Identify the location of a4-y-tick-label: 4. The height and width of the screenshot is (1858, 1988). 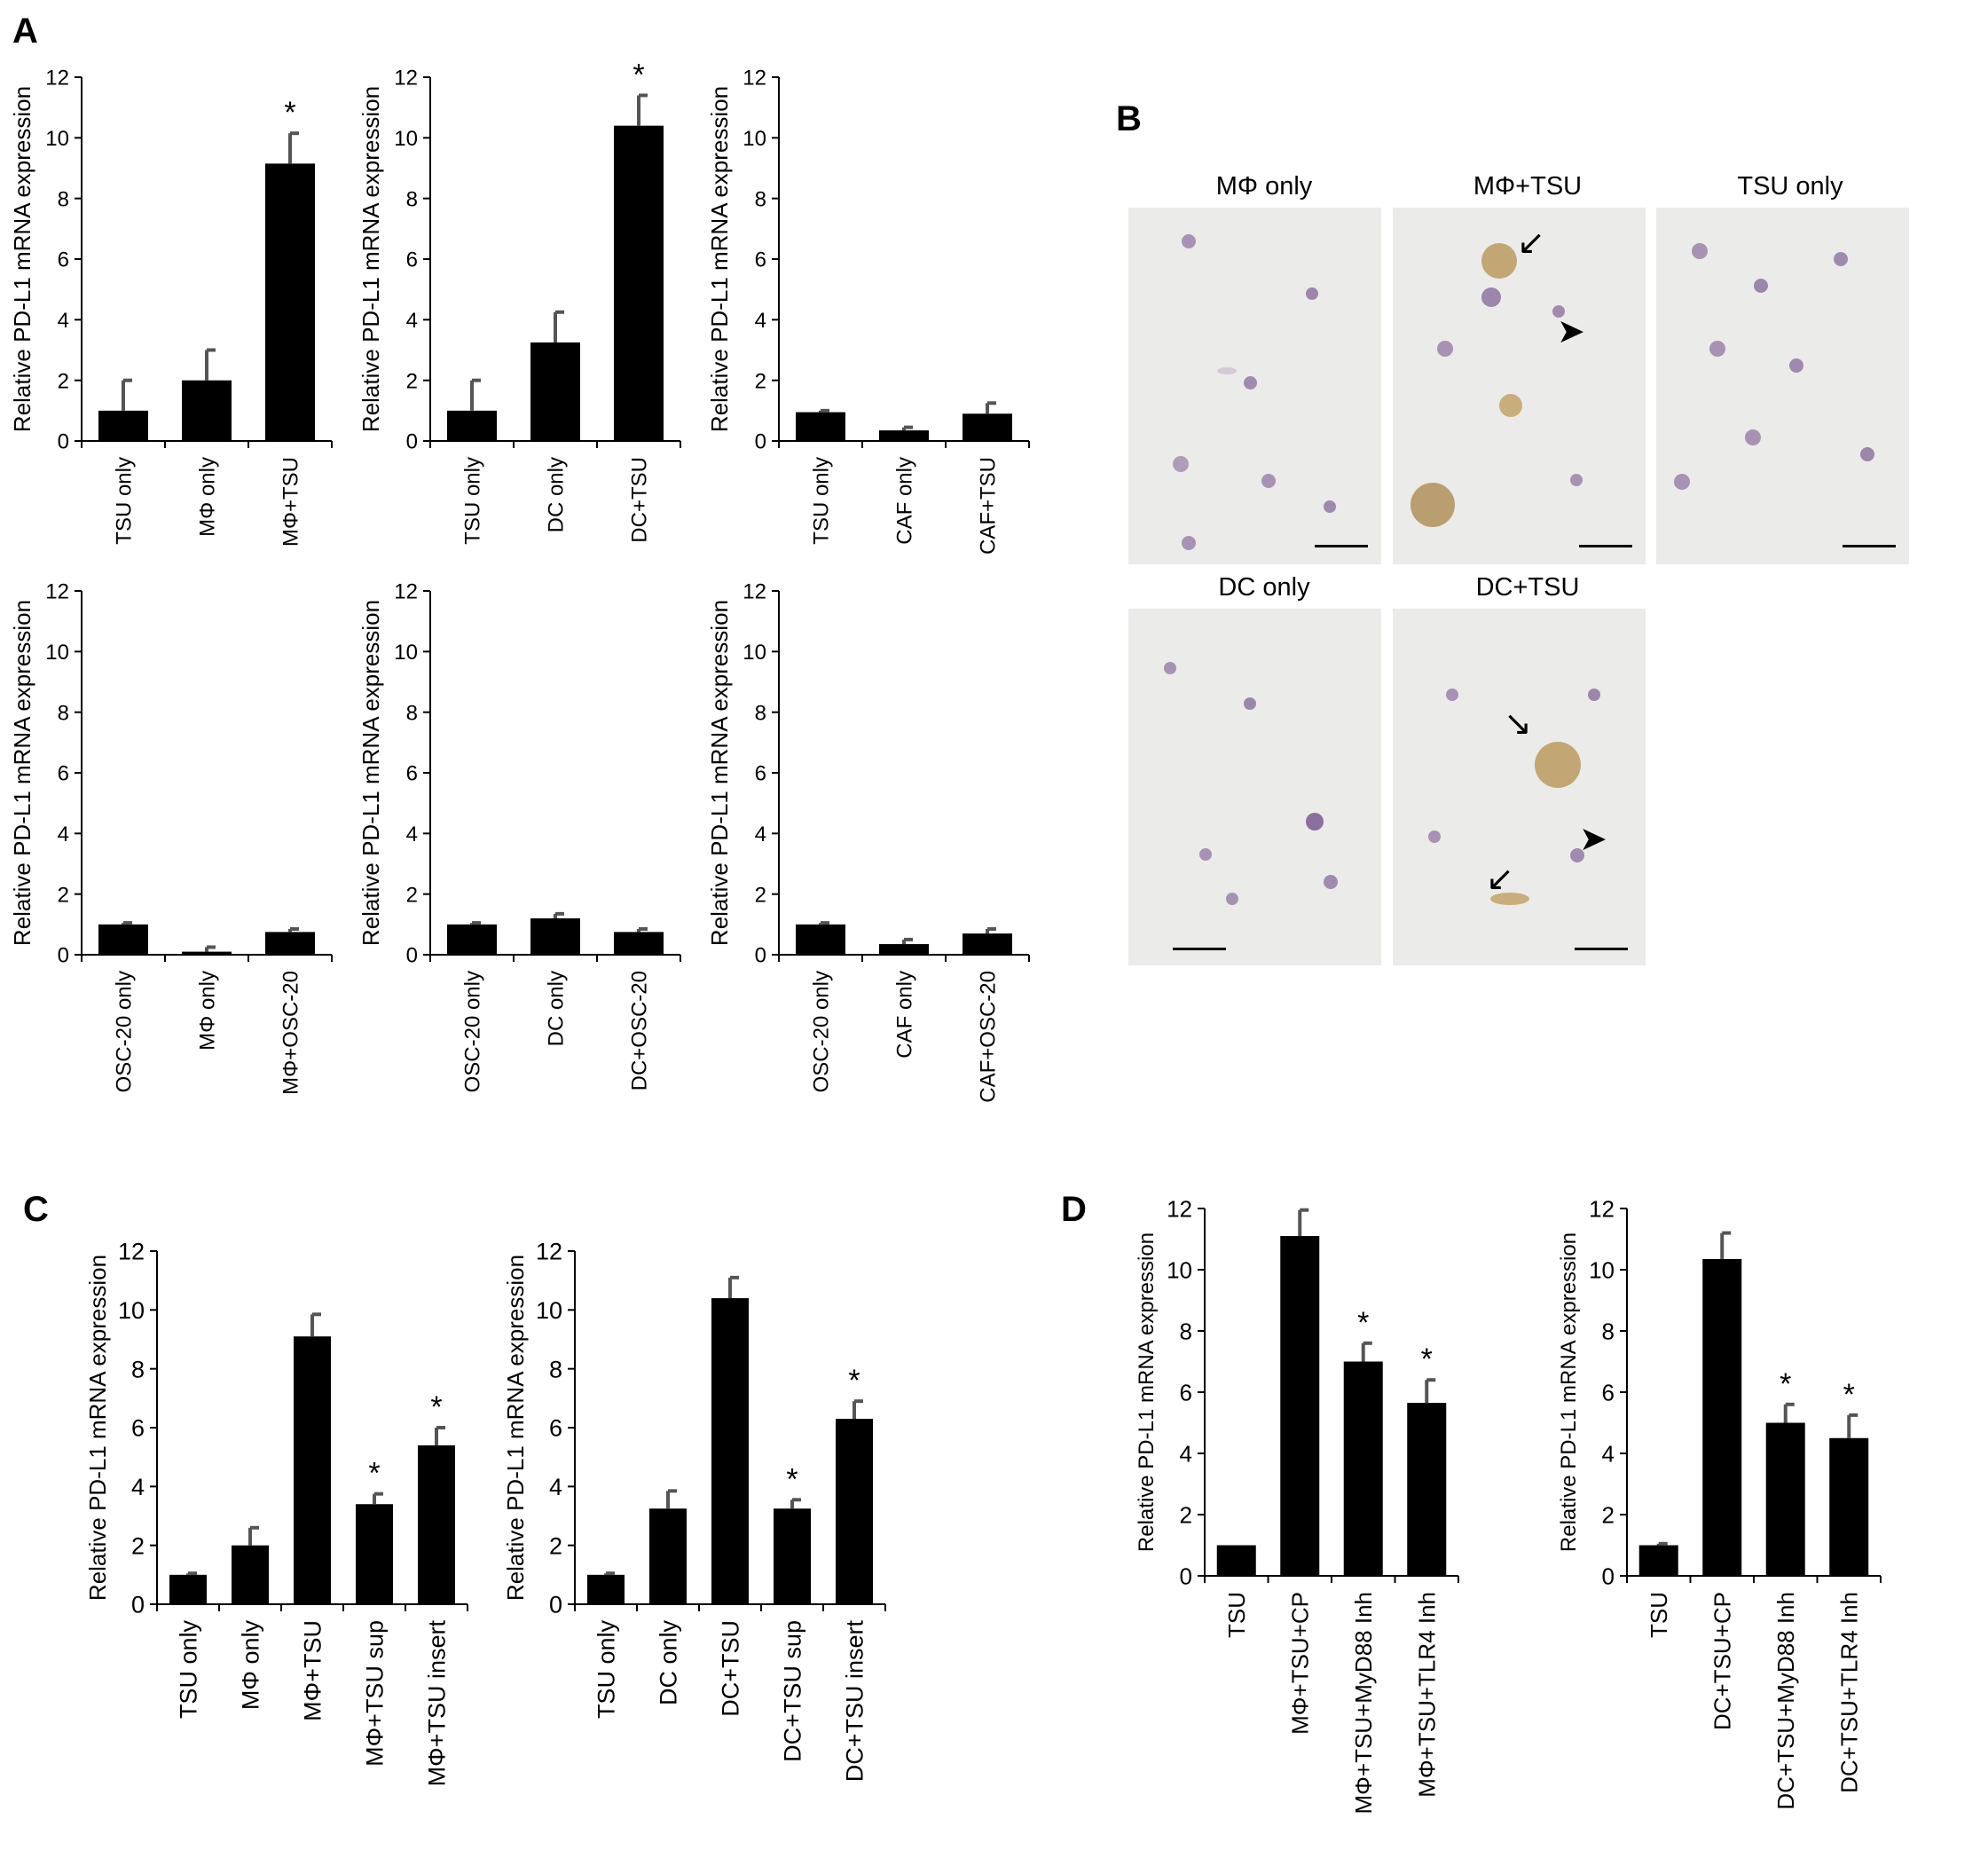
(63, 834).